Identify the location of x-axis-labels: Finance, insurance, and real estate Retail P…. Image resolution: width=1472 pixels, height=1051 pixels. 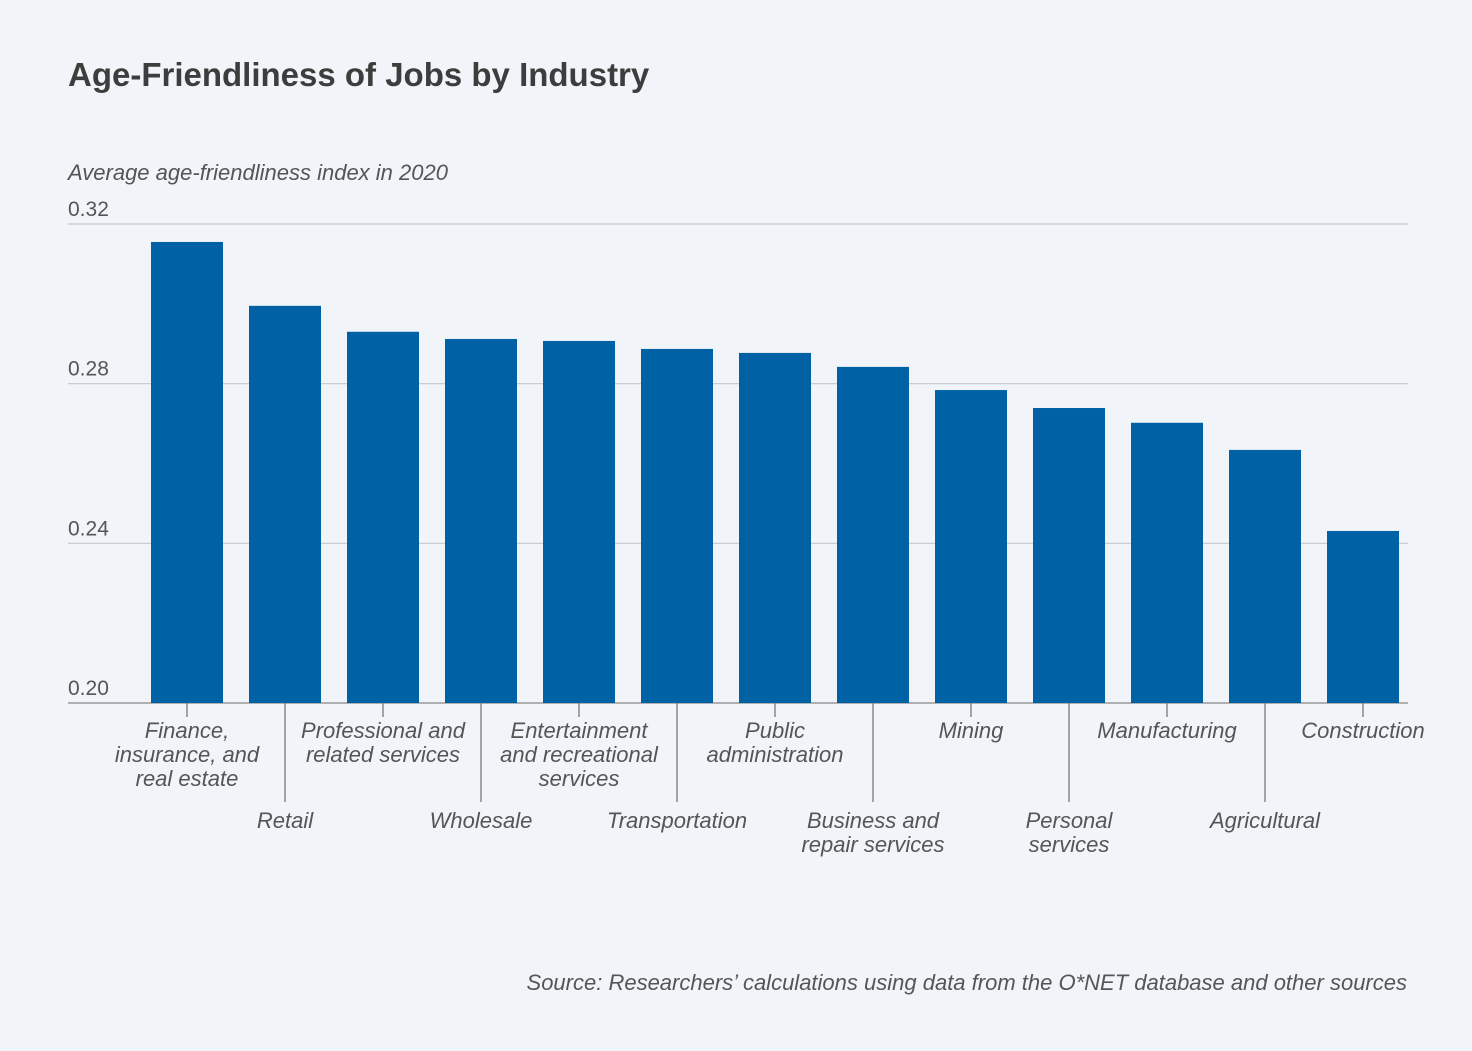
(770, 780).